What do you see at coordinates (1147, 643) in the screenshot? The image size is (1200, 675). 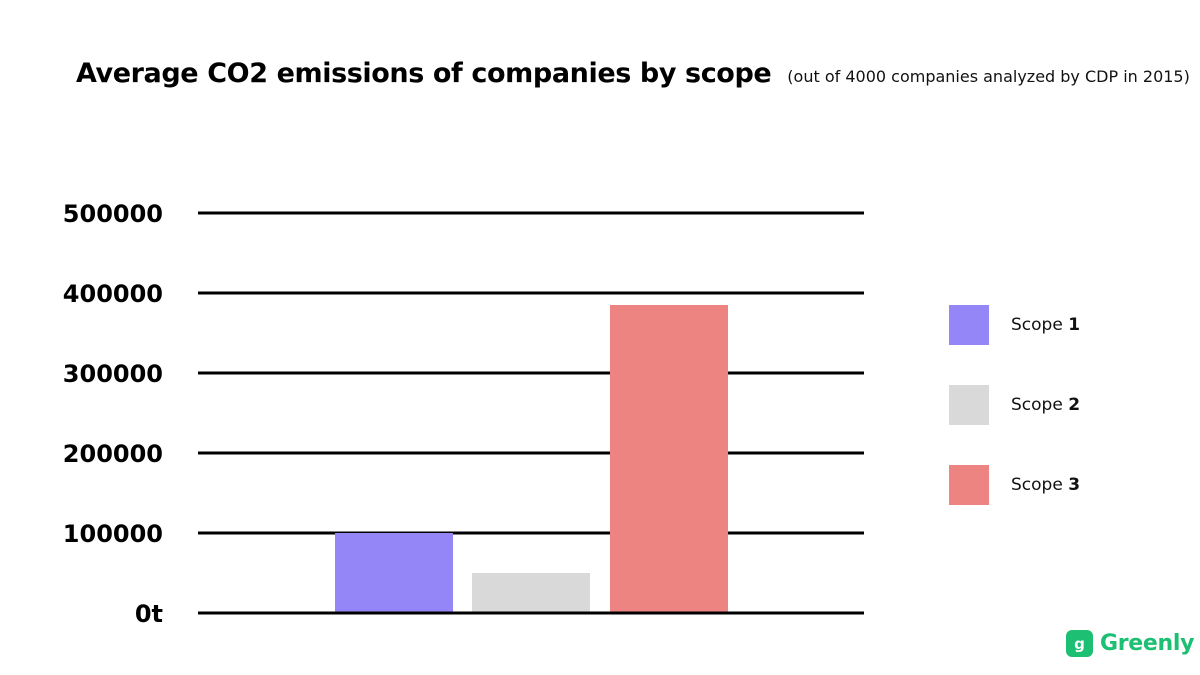 I see `greenly-logo-text: Greenly` at bounding box center [1147, 643].